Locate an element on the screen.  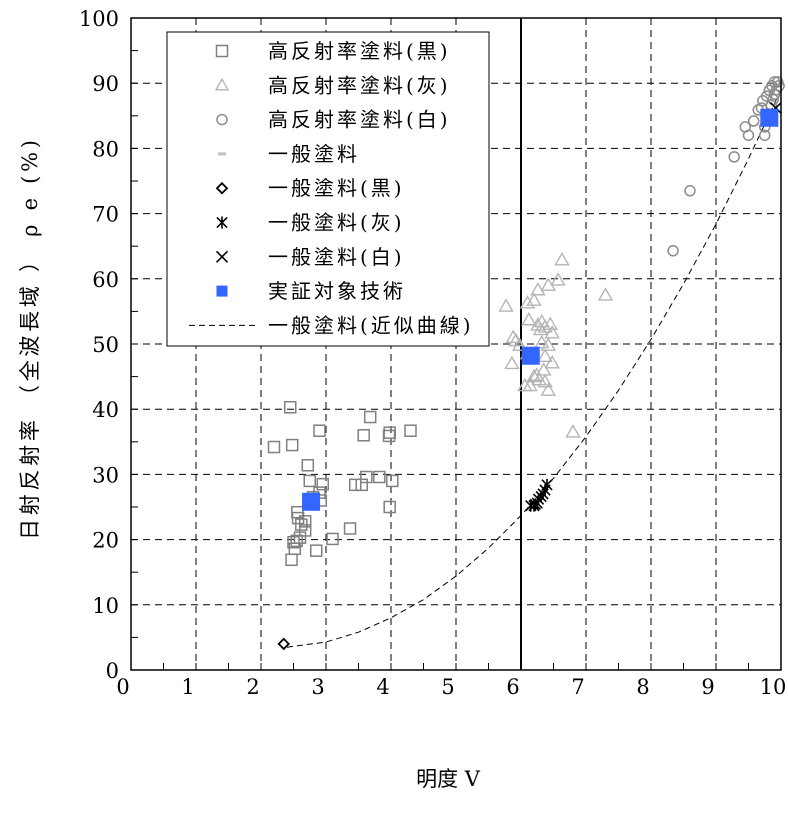
legend-label: 一般塗料 is located at coordinates (314, 154).